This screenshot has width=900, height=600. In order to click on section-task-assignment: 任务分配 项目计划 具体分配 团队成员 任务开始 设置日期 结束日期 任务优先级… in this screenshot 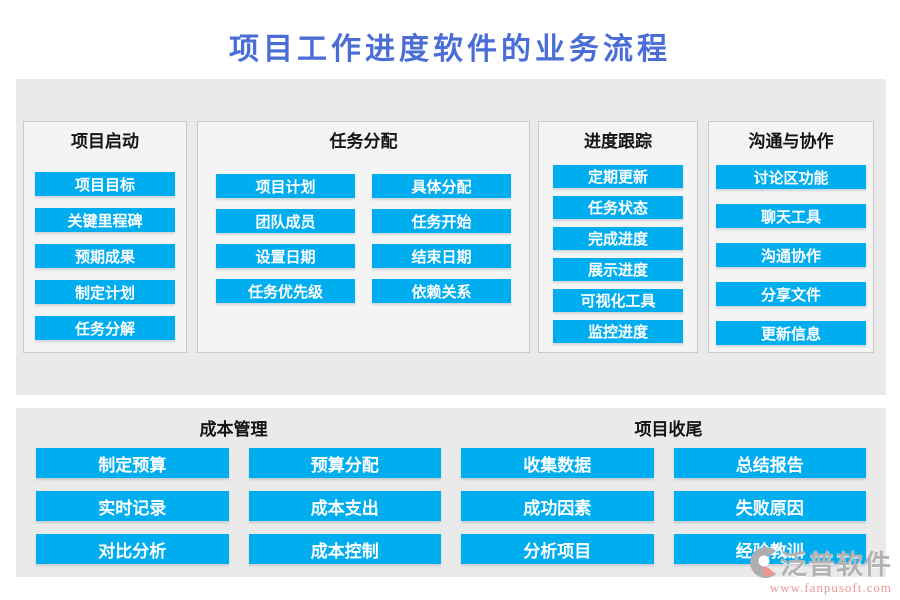, I will do `click(363, 237)`.